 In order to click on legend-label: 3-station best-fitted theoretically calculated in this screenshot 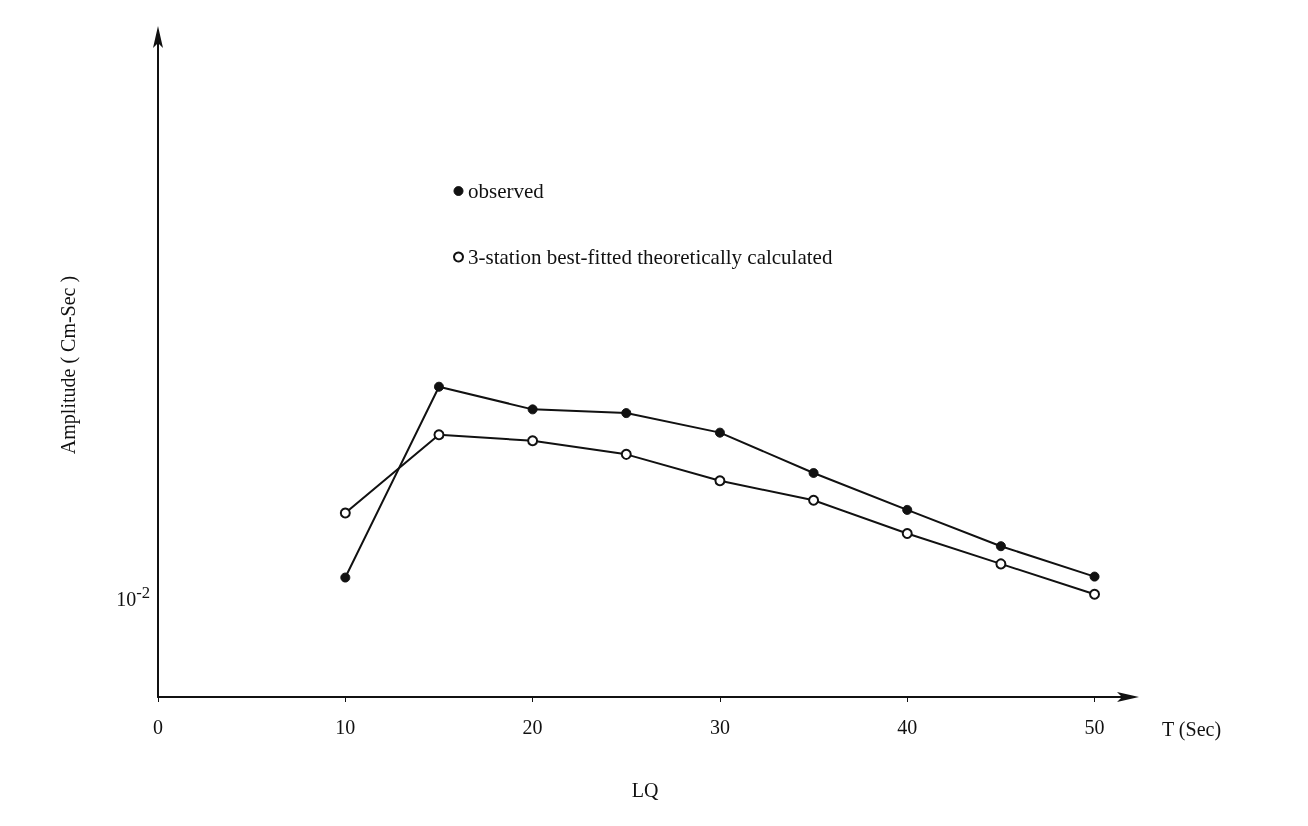, I will do `click(650, 257)`.